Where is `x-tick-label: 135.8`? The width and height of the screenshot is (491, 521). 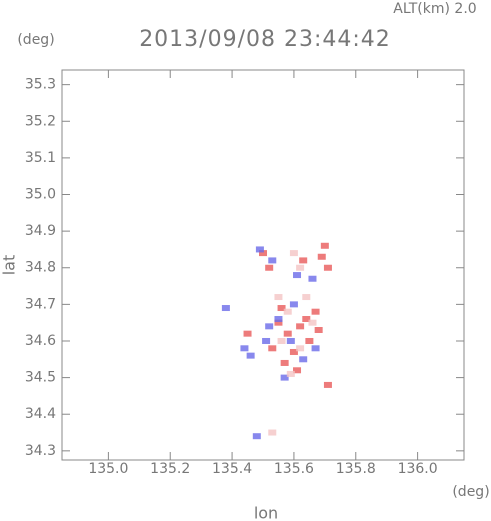 x-tick-label: 135.8 is located at coordinates (356, 469).